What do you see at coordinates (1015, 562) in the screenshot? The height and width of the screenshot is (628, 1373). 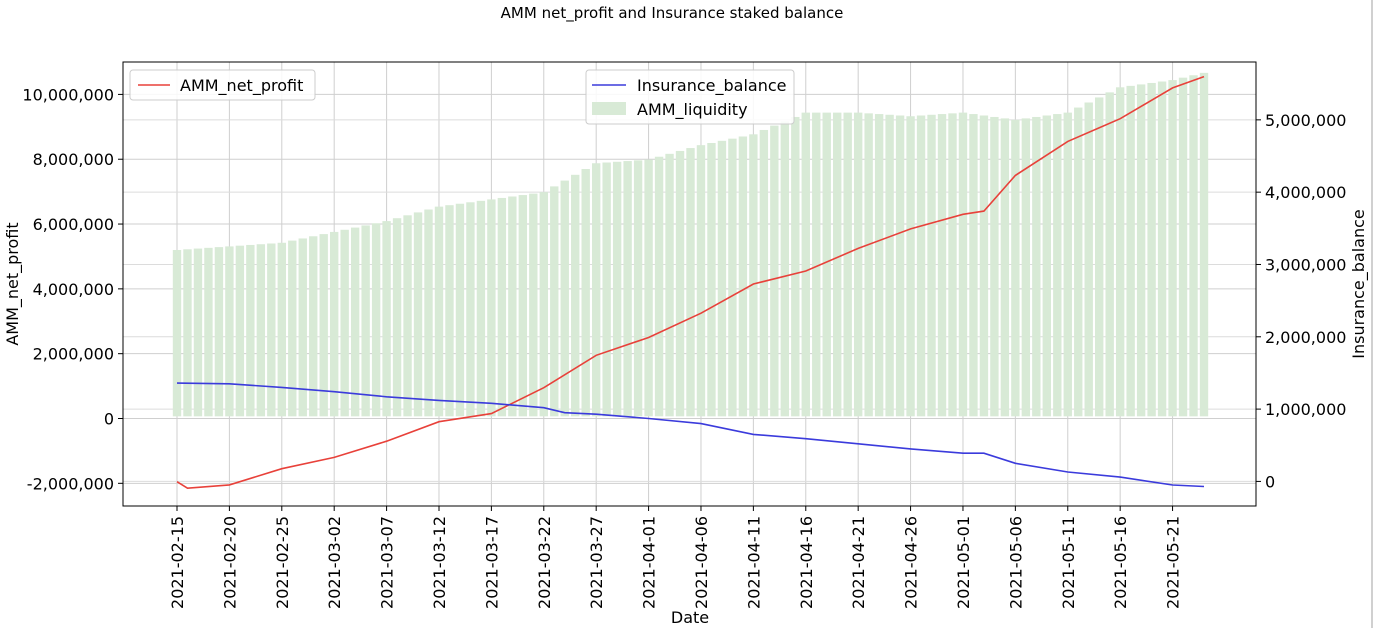 I see `x-tick-label: 2021-05-06` at bounding box center [1015, 562].